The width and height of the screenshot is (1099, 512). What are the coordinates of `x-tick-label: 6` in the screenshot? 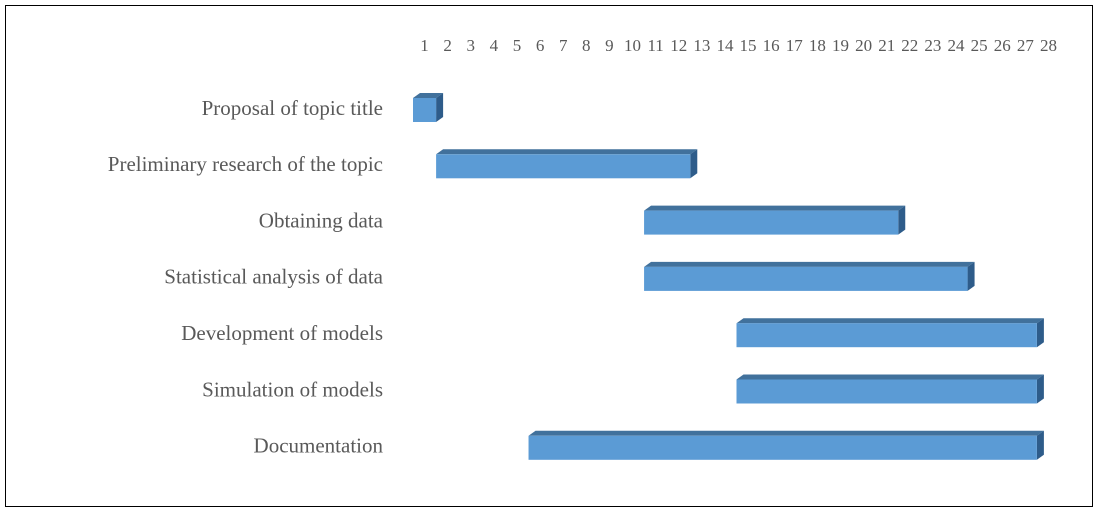 It's located at (540, 45).